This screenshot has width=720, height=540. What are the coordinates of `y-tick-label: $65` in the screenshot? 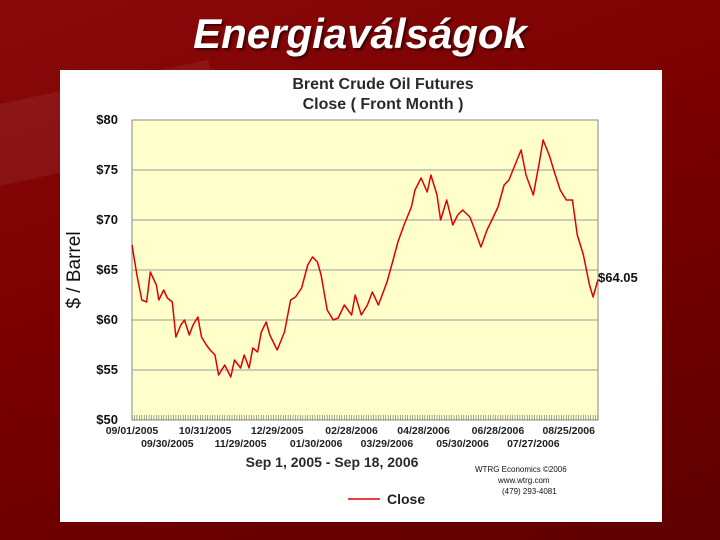 It's located at (107, 269).